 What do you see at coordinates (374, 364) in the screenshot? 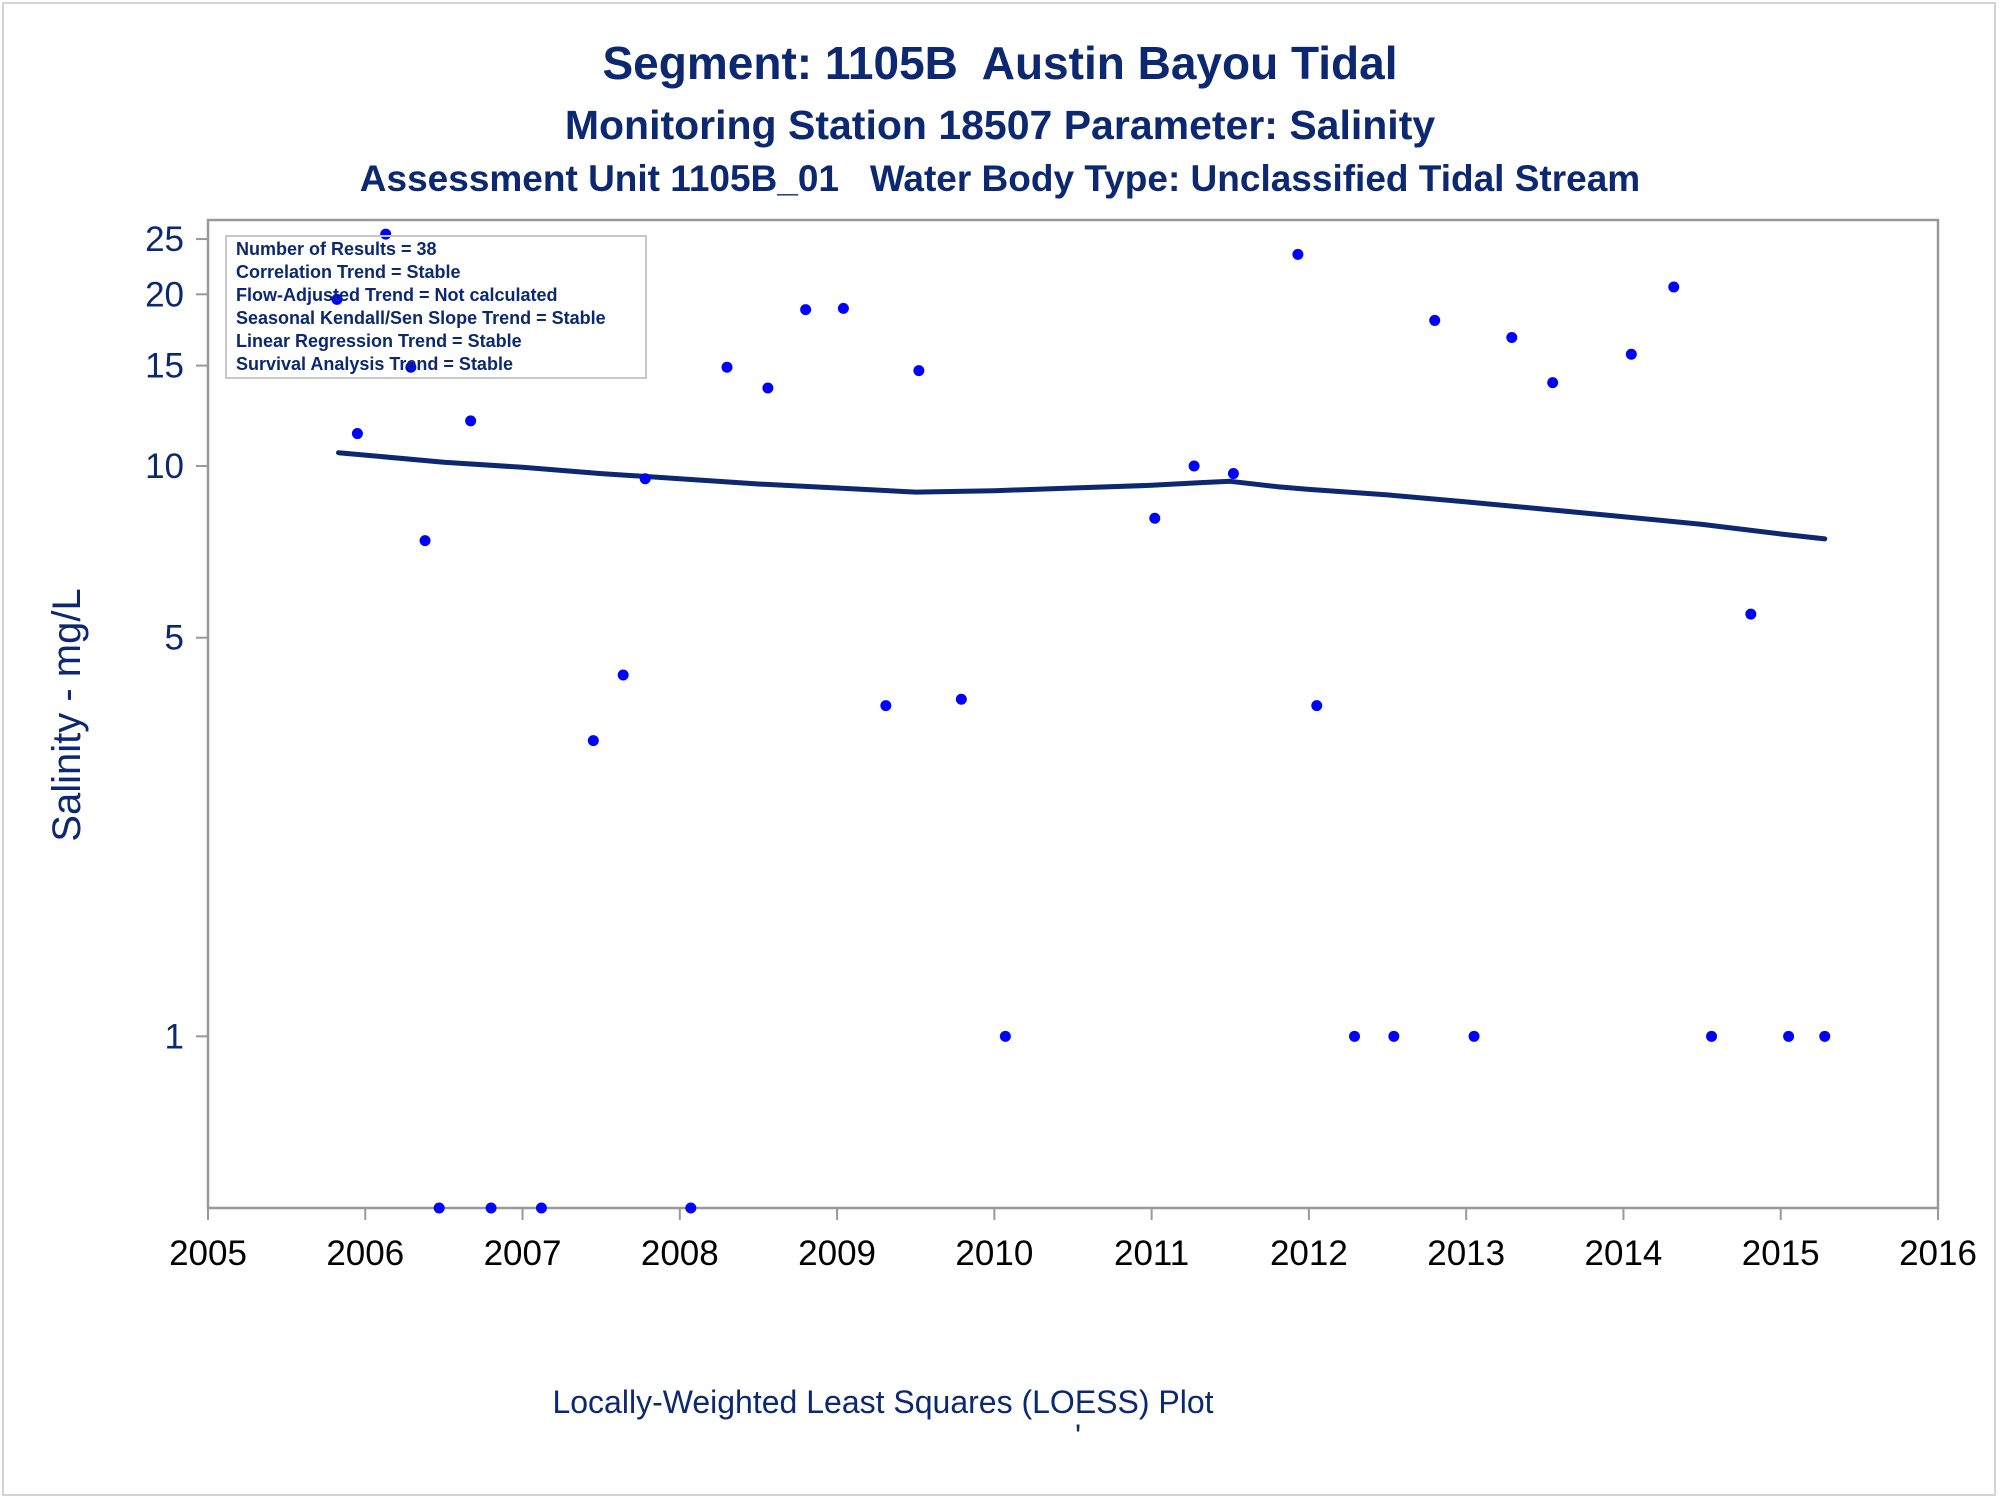
I see `stats-box-line: Survival Analysis Trend = Stable` at bounding box center [374, 364].